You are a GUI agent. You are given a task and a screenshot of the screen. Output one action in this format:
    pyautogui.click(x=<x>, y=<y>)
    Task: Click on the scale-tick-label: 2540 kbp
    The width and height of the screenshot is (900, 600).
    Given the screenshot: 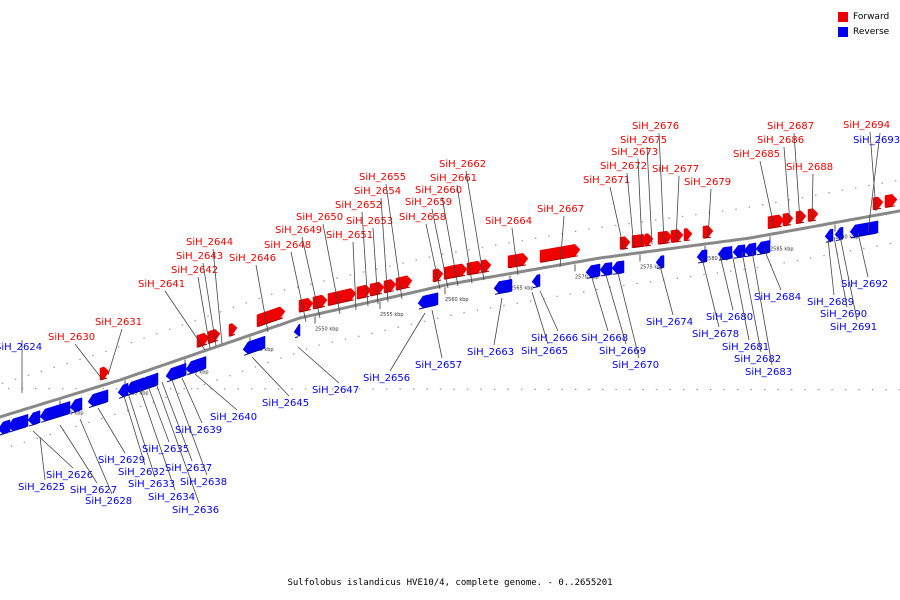 What is the action you would take?
    pyautogui.click(x=197, y=373)
    